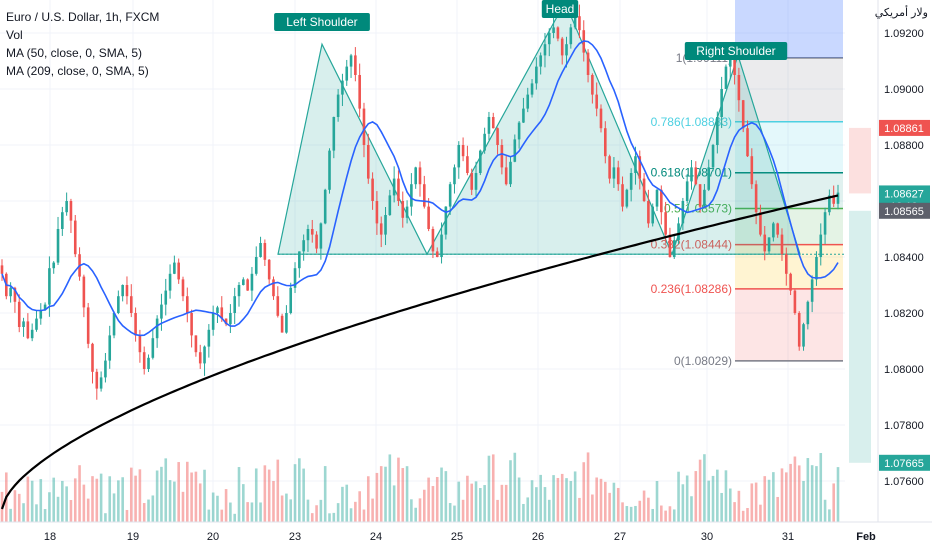 Image resolution: width=932 pixels, height=550 pixels. Describe the element at coordinates (50, 537) in the screenshot. I see `time-tick-label: 18` at that location.